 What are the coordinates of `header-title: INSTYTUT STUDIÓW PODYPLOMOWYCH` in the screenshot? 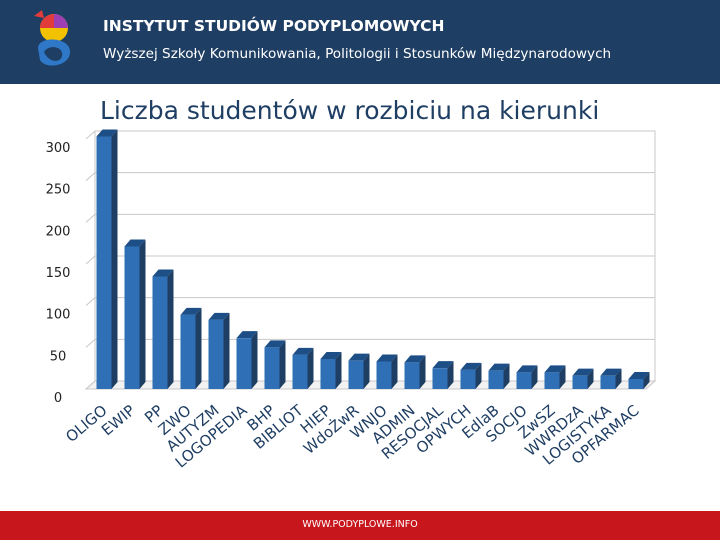 It's located at (274, 26).